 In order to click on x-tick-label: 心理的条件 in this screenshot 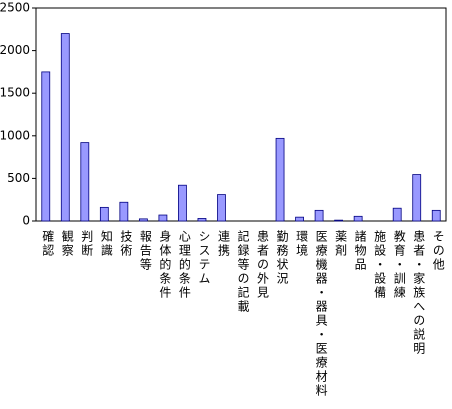, I will do `click(184, 265)`.